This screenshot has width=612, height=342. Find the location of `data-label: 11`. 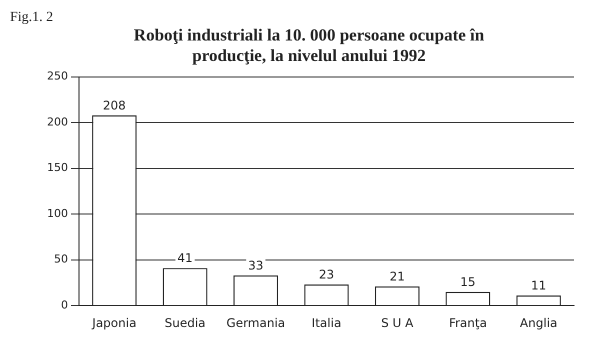

data-label: 11 is located at coordinates (538, 285).